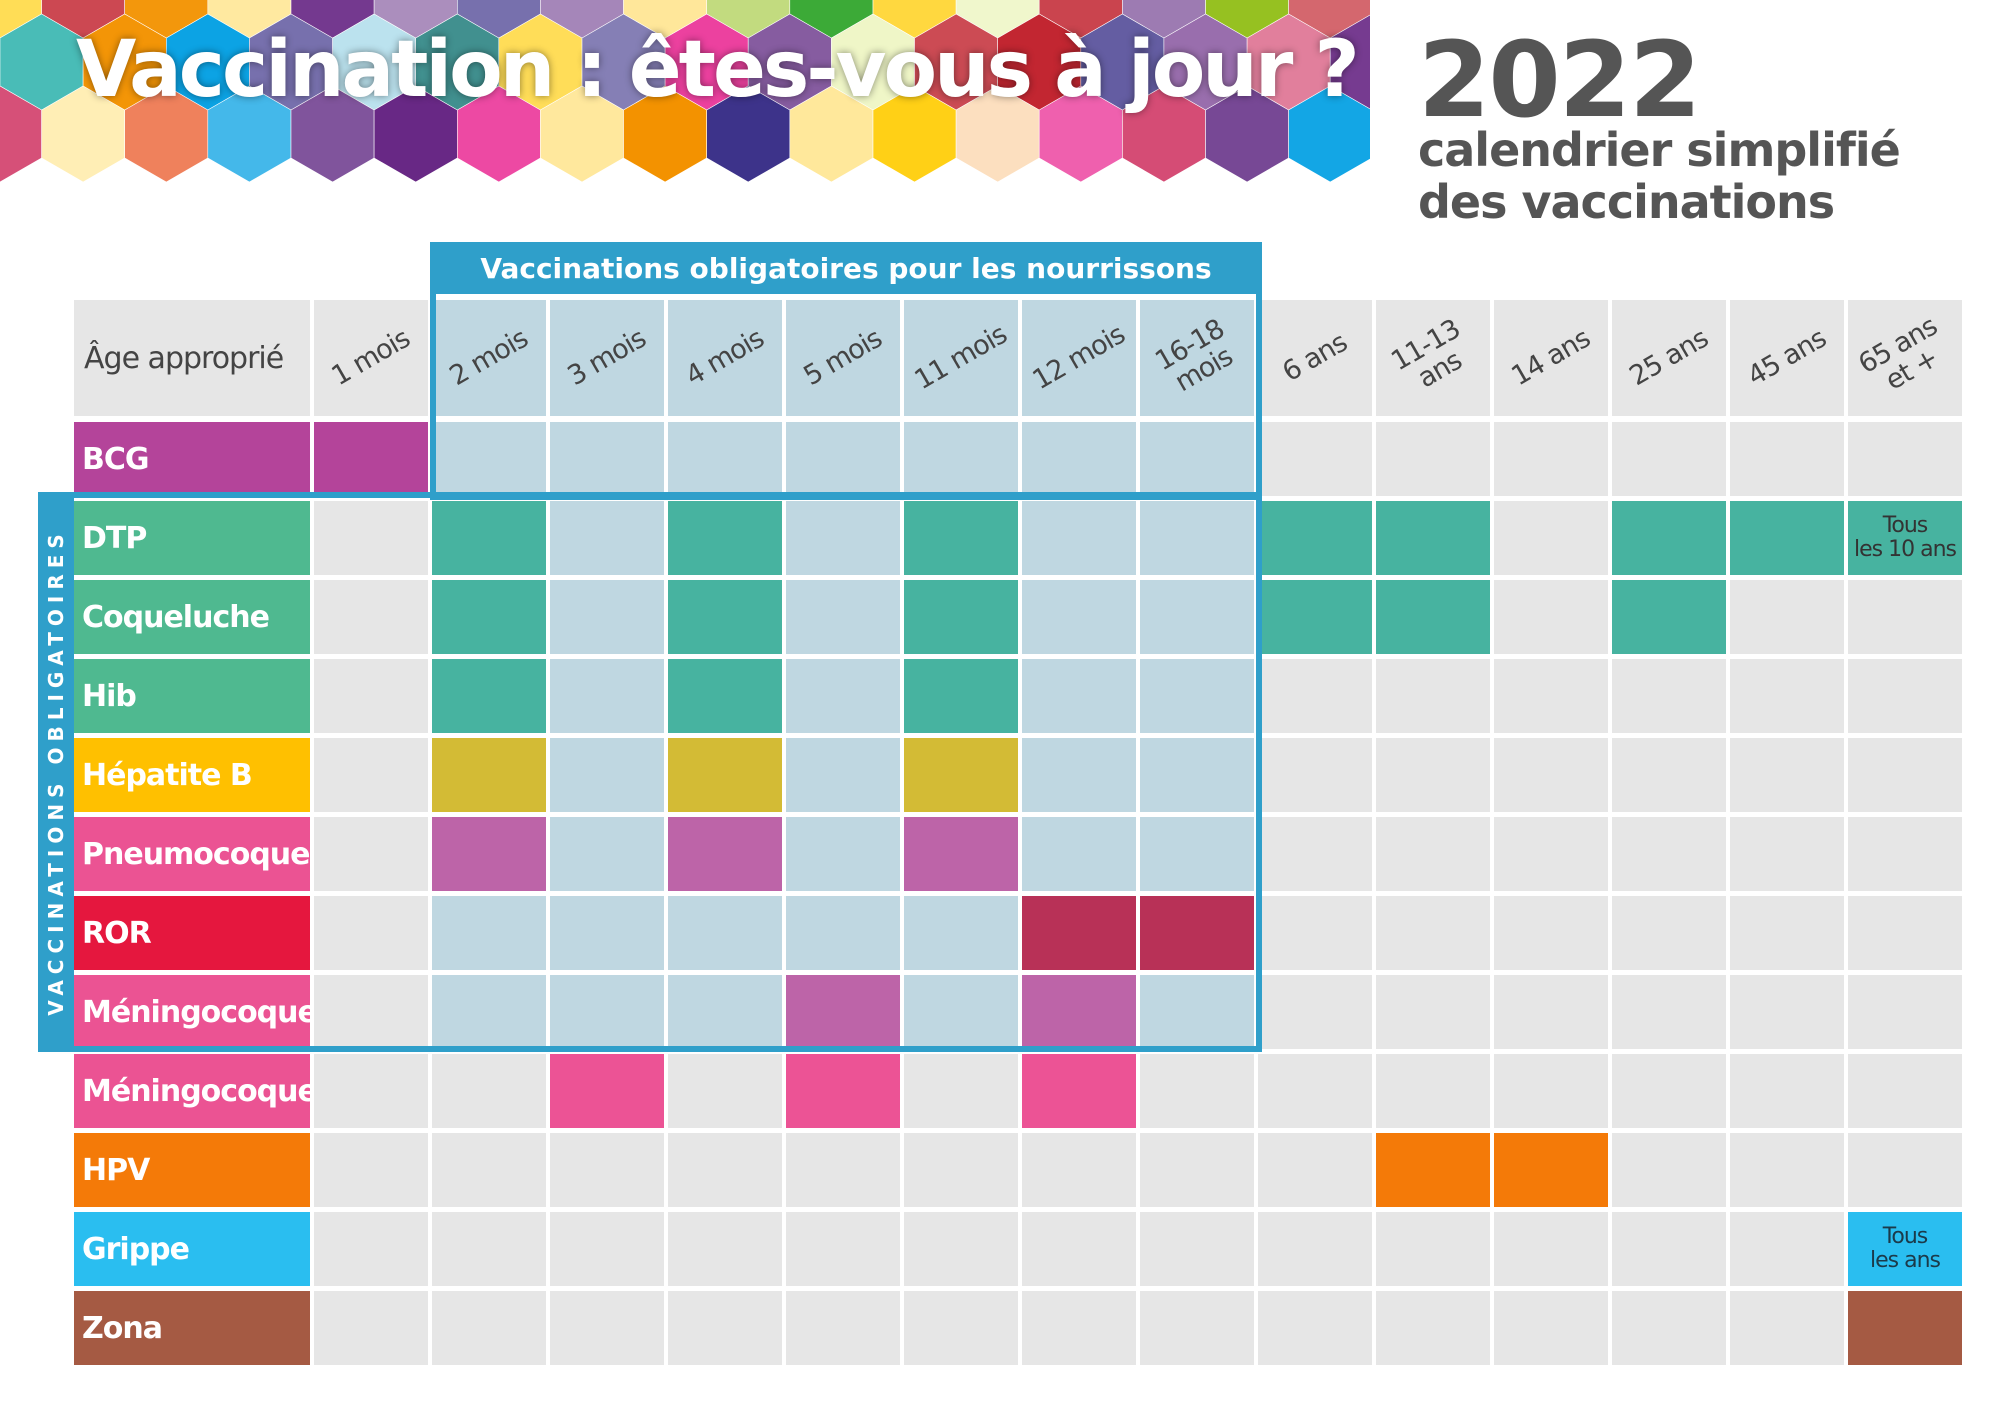 The image size is (2000, 1401). What do you see at coordinates (961, 358) in the screenshot?
I see `age-column-header: 11 mois` at bounding box center [961, 358].